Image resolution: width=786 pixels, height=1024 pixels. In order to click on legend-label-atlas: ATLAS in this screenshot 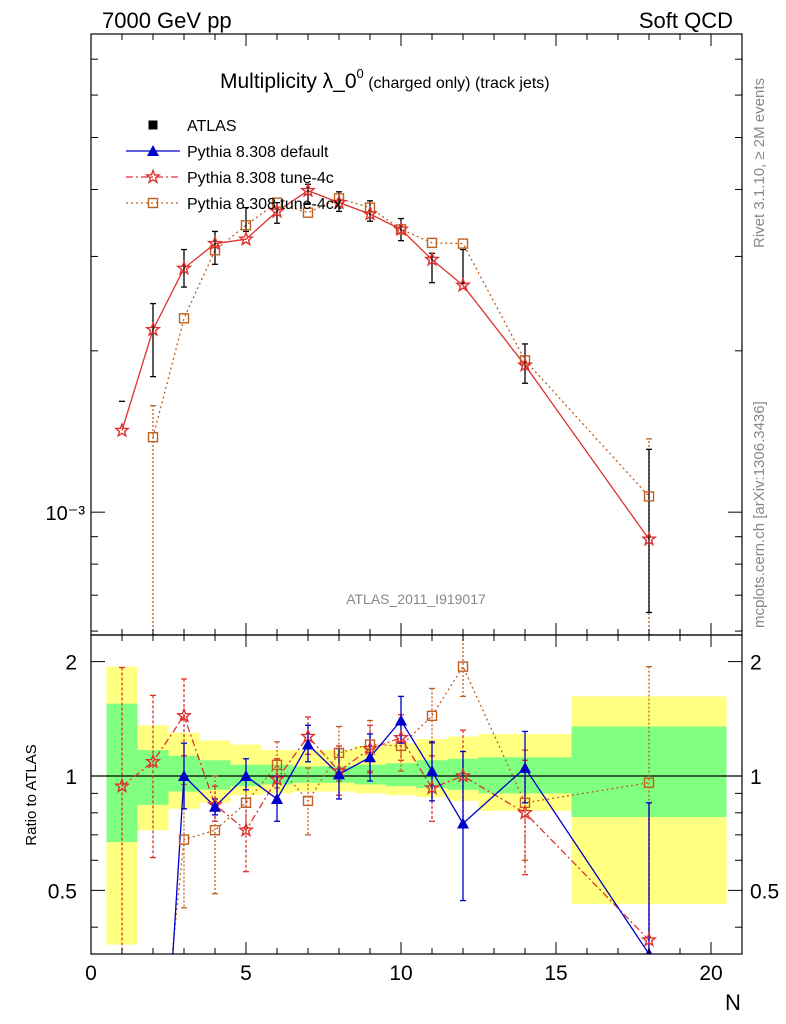, I will do `click(212, 126)`.